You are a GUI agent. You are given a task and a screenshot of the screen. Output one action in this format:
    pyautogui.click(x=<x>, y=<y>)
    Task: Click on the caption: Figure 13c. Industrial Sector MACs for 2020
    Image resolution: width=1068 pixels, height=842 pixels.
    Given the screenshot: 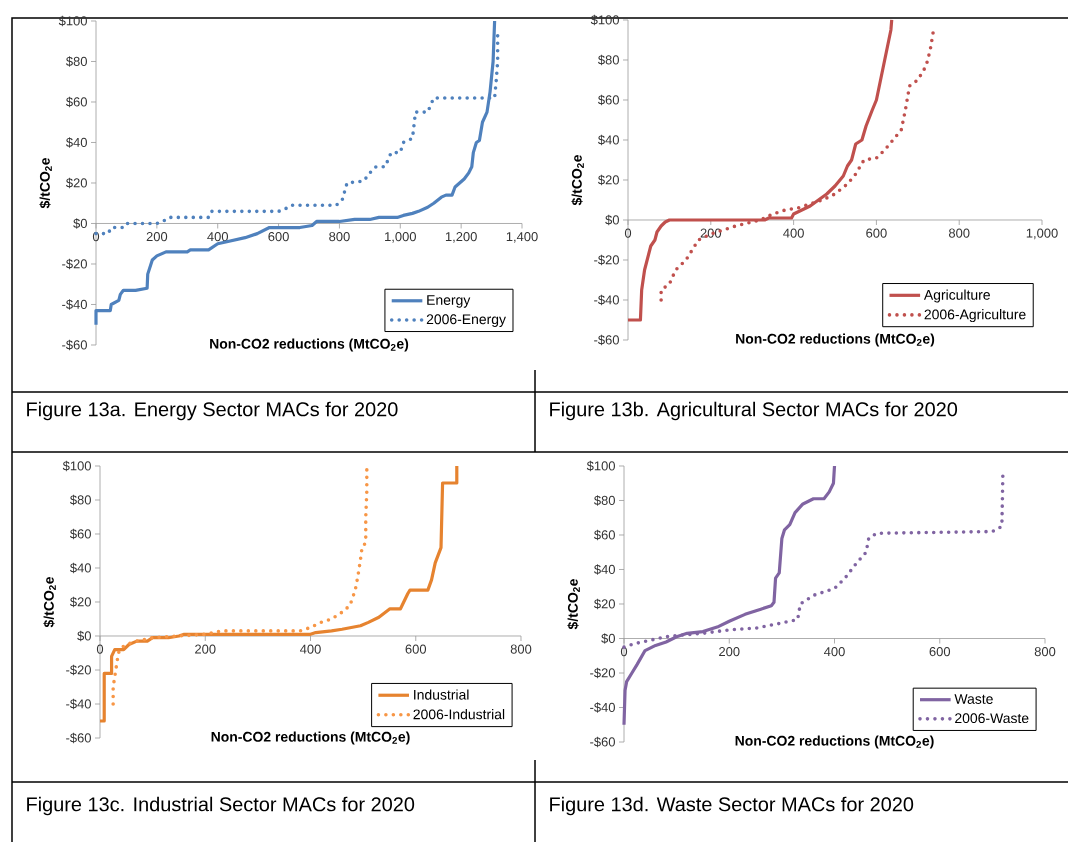 What is the action you would take?
    pyautogui.click(x=221, y=806)
    